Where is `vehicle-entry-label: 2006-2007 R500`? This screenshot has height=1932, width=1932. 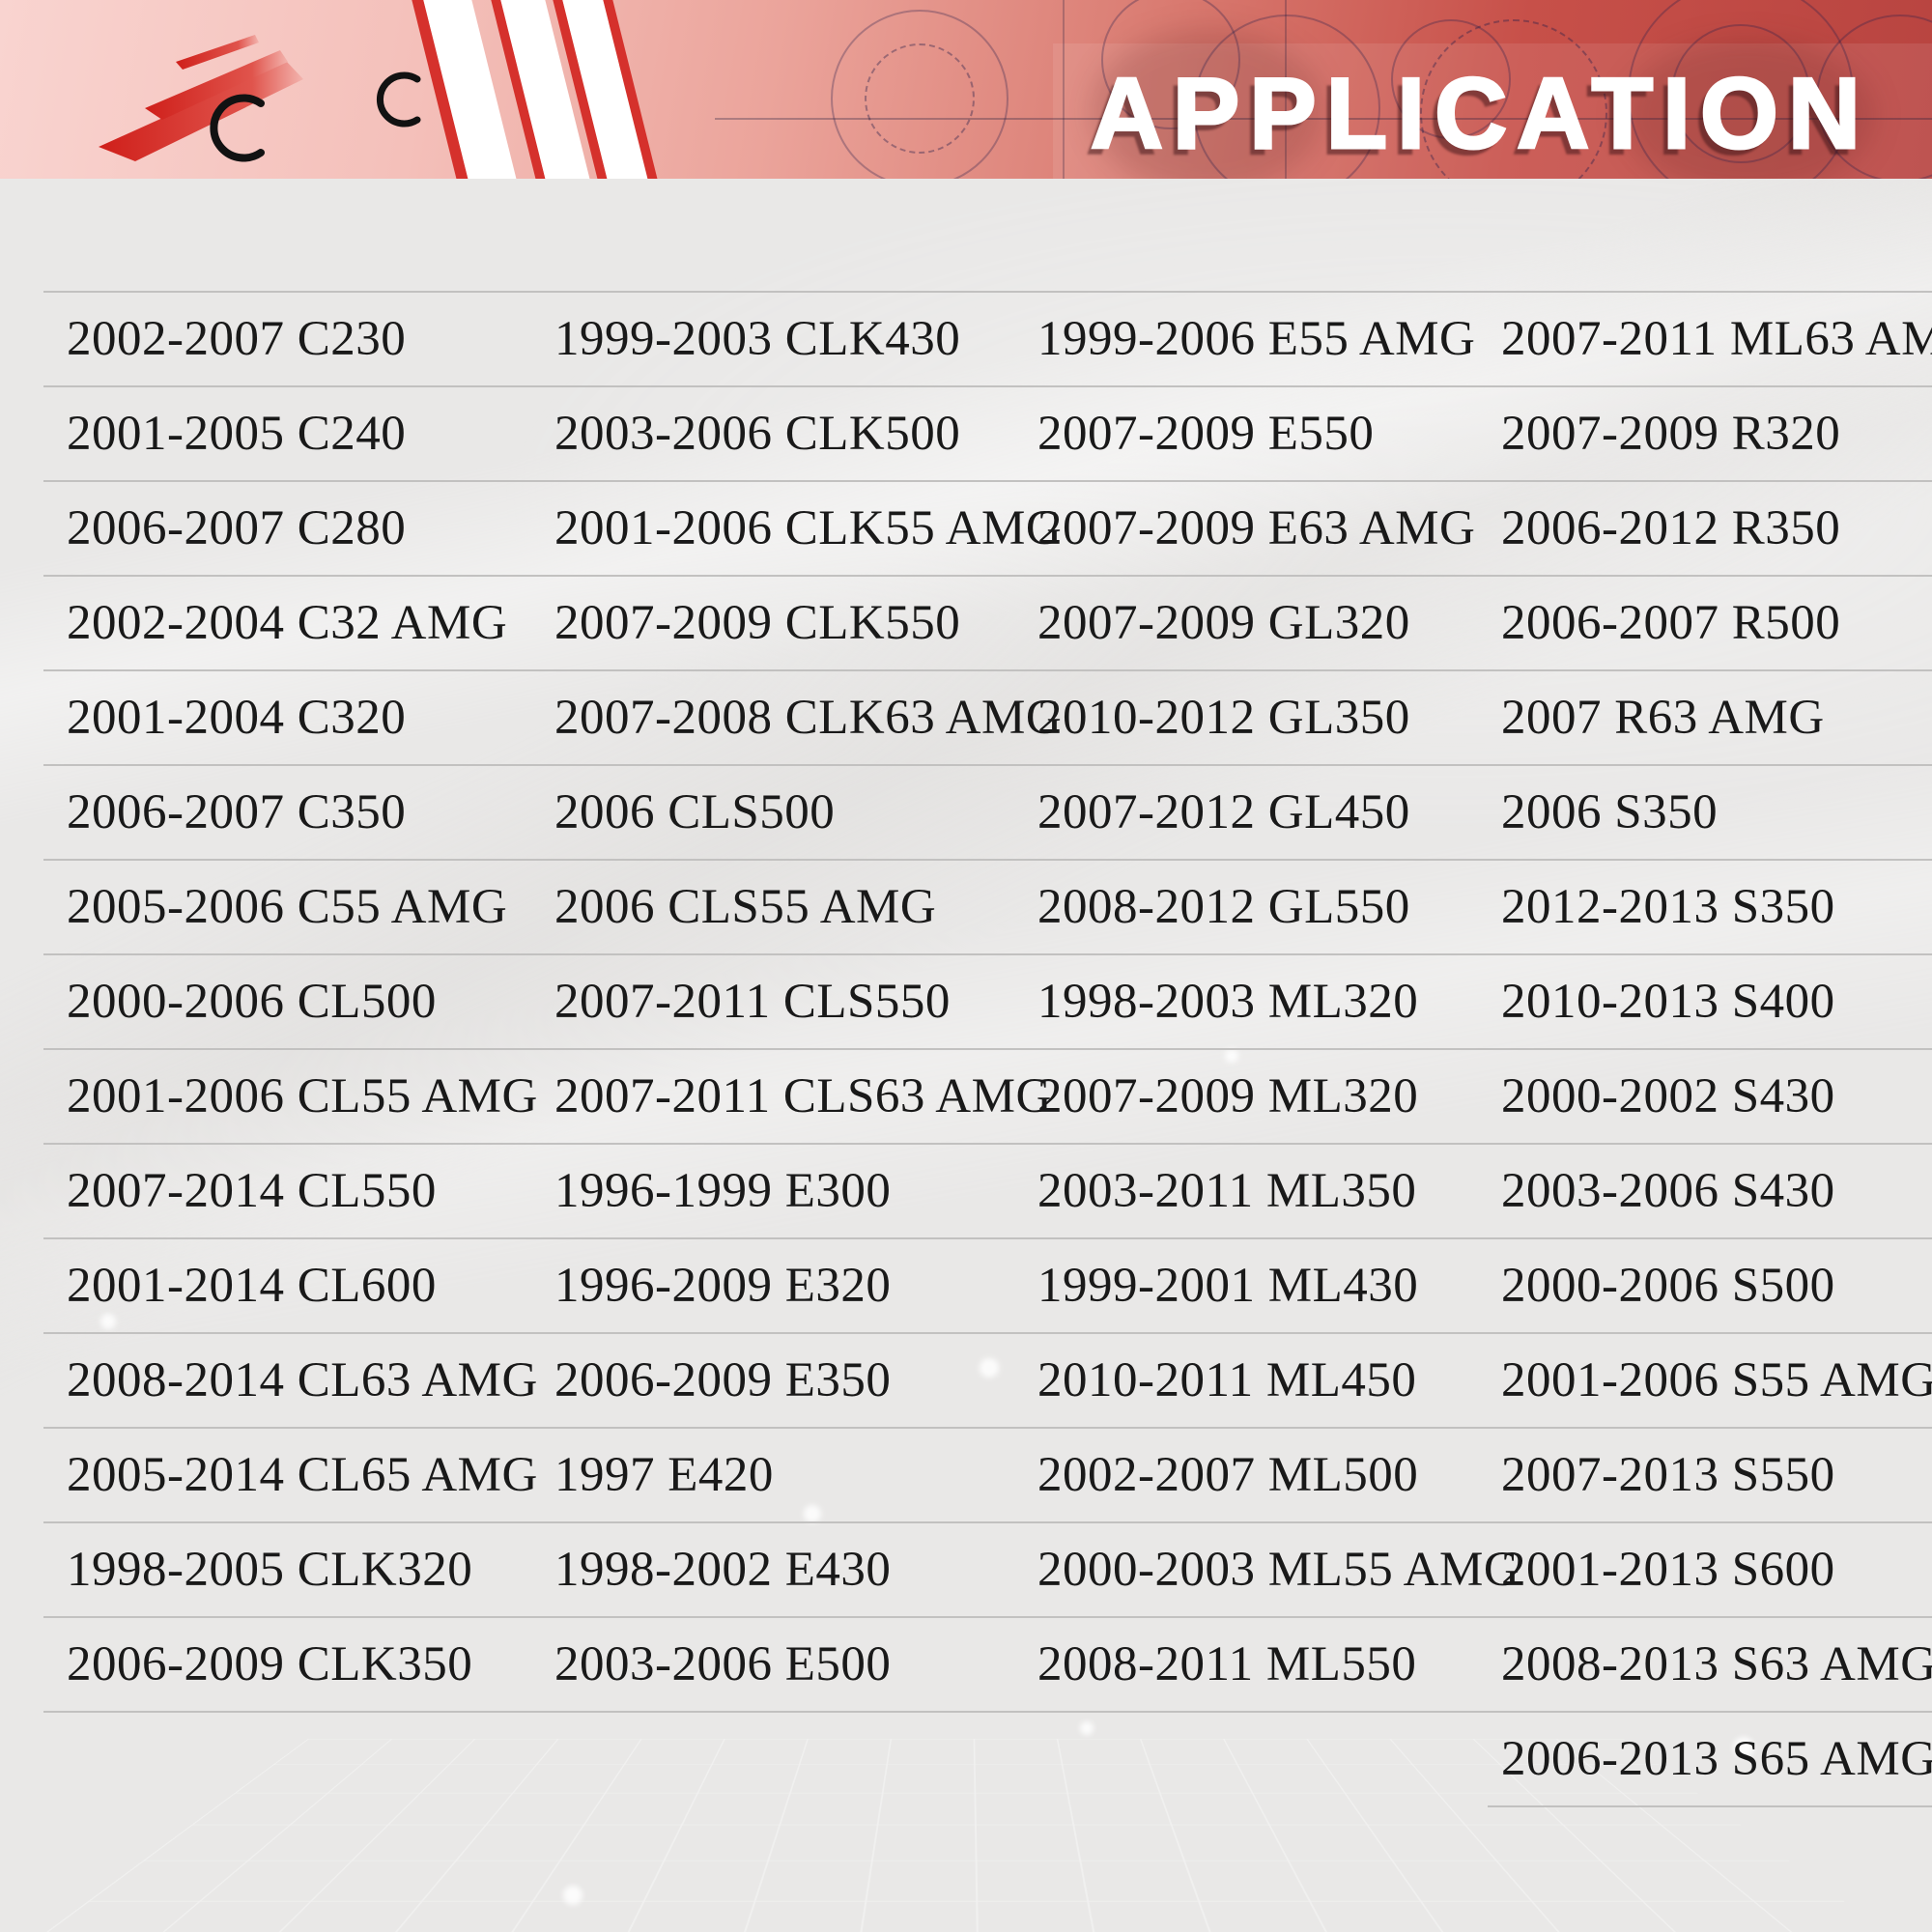 vehicle-entry-label: 2006-2007 R500 is located at coordinates (1671, 623).